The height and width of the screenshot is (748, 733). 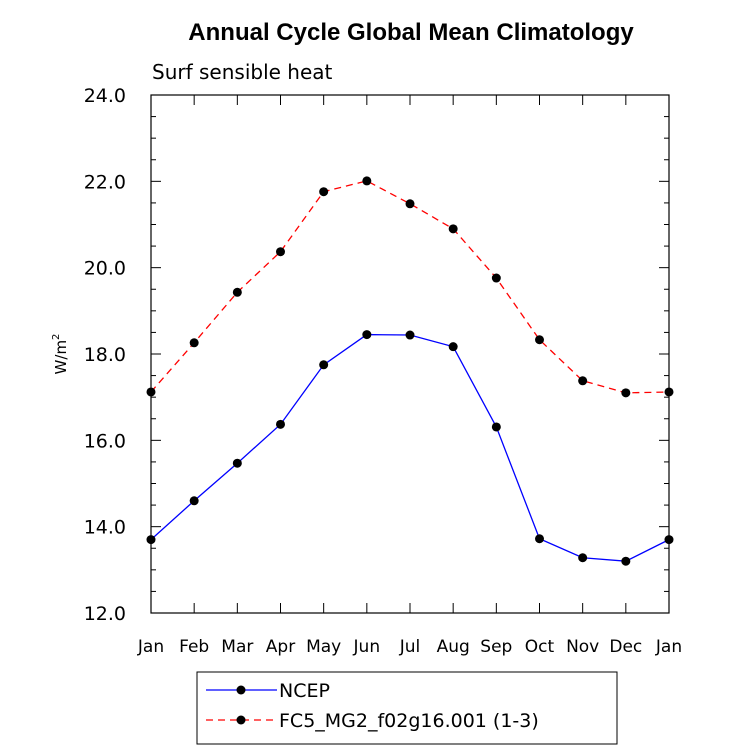 I want to click on x-tick-label: Sep, so click(x=496, y=647).